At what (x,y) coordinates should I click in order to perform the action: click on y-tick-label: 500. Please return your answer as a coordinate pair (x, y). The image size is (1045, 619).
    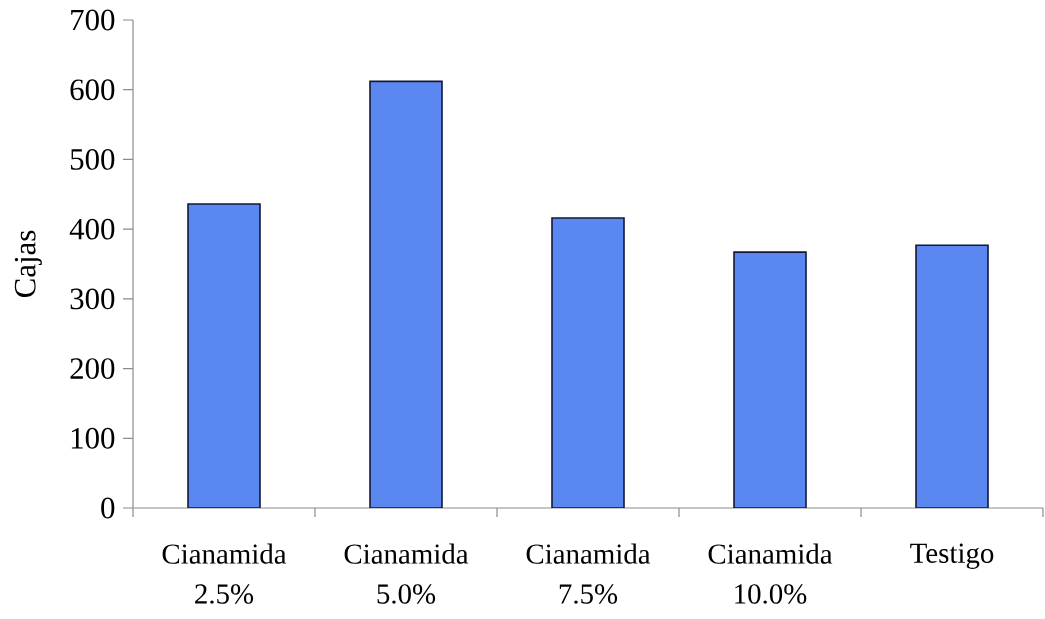
    Looking at the image, I should click on (92, 159).